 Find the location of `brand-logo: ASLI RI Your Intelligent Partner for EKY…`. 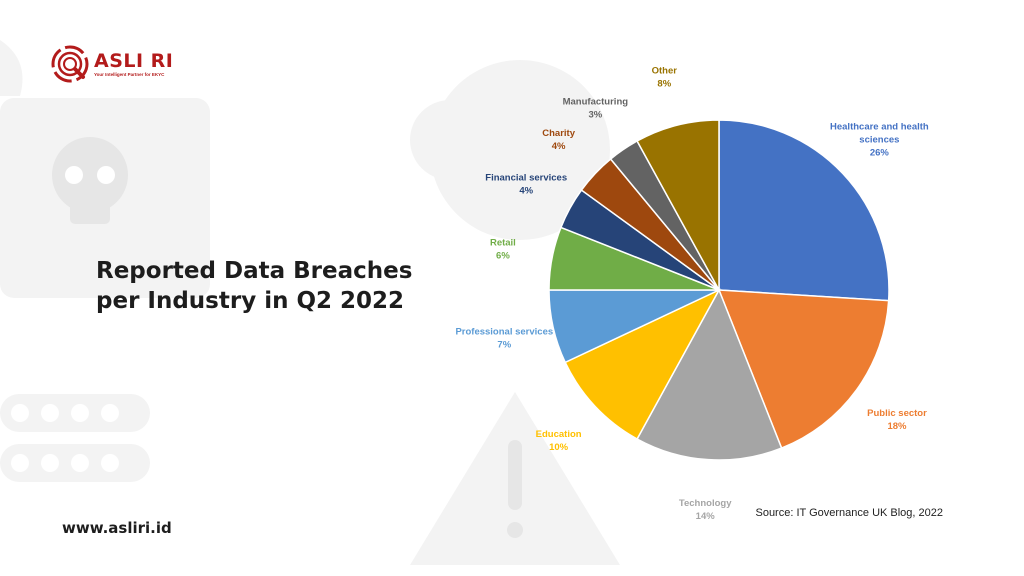

brand-logo: ASLI RI Your Intelligent Partner for EKY… is located at coordinates (111, 64).